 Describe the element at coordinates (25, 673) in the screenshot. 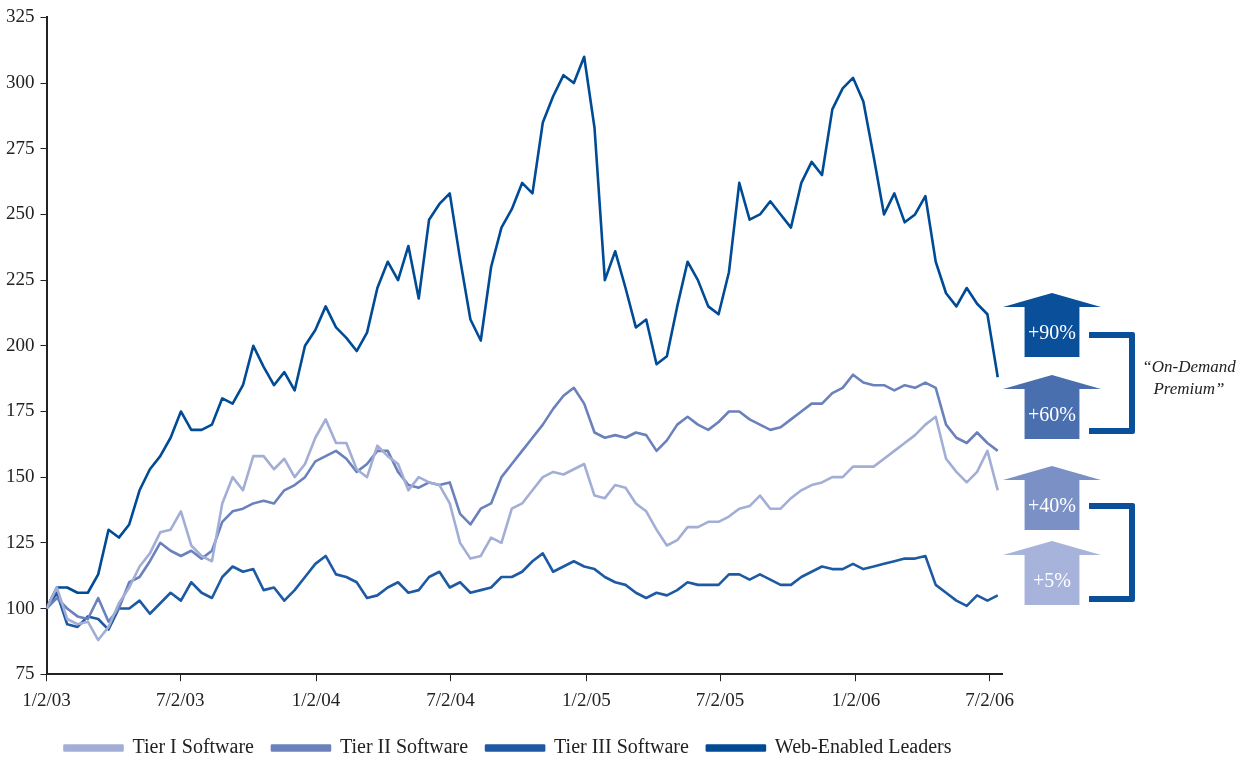

I see `y-tick-label: 75` at that location.